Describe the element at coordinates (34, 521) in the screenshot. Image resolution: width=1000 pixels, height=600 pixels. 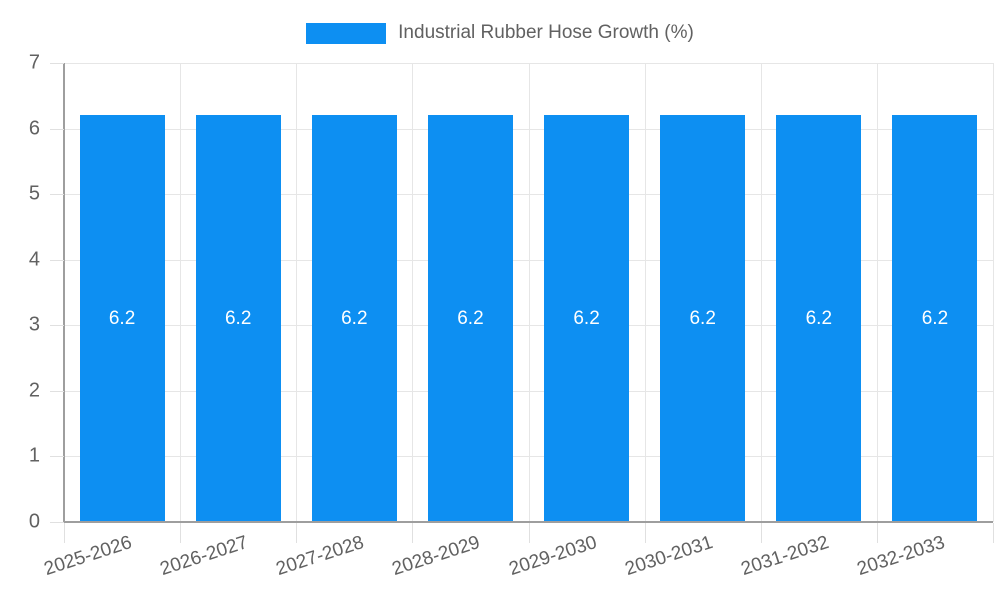
I see `y-tick-label: 0` at that location.